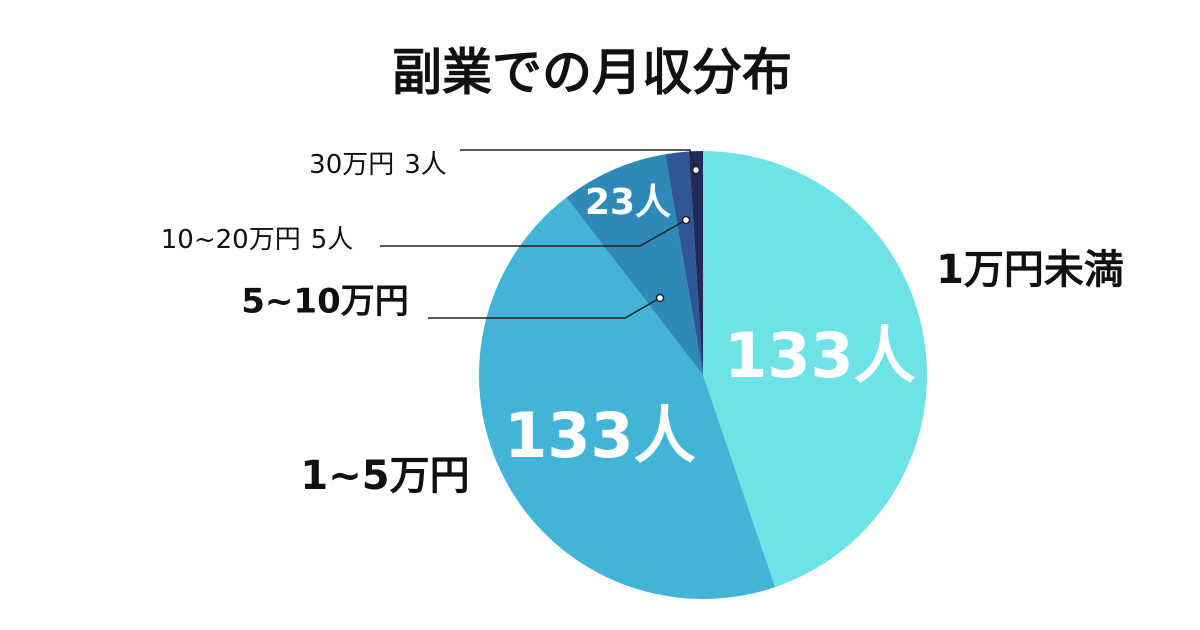  I want to click on slice-label: 30万円 3人, so click(378, 165).